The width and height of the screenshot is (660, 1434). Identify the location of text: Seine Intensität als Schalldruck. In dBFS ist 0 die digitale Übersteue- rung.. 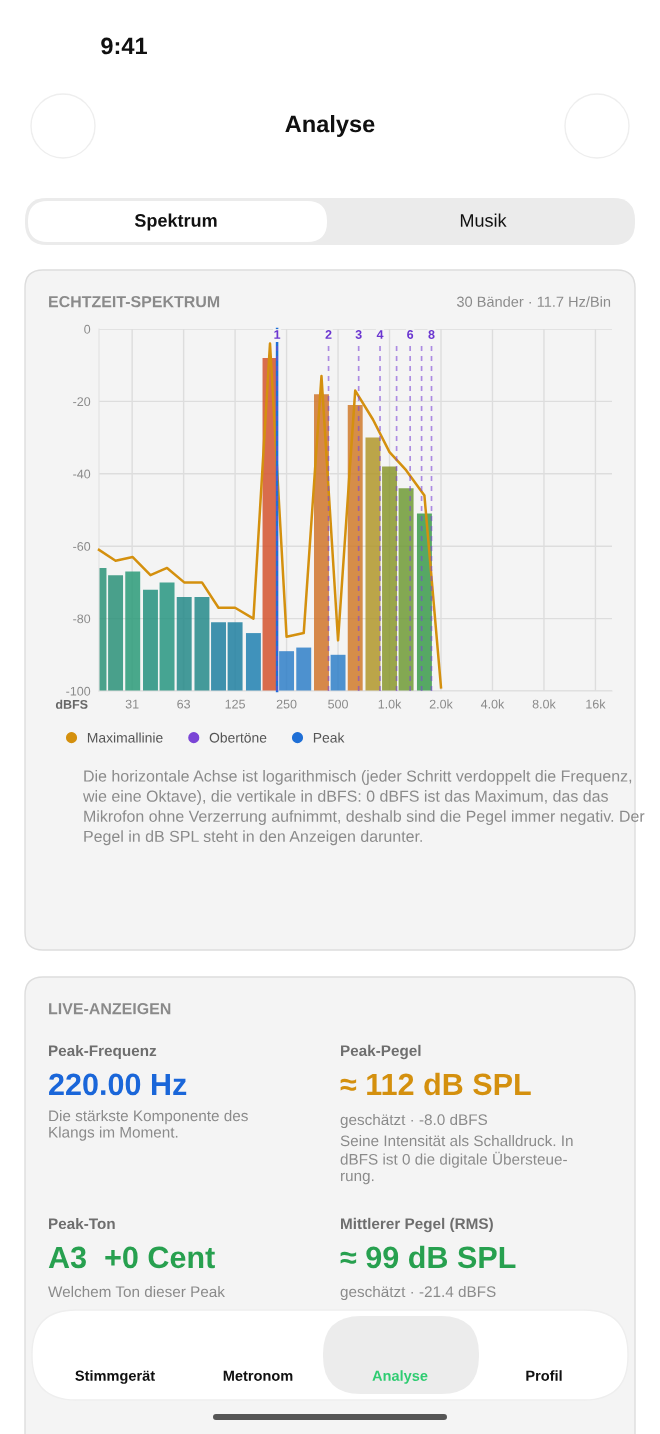
(456, 1160).